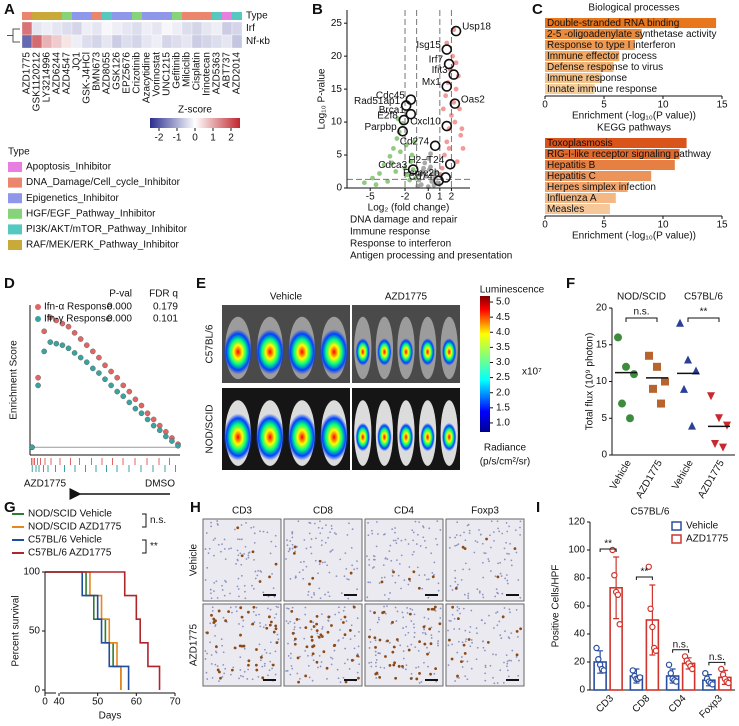 The image size is (739, 726). Describe the element at coordinates (213, 138) in the screenshot. I see `colorbar-tick-label: 1` at that location.